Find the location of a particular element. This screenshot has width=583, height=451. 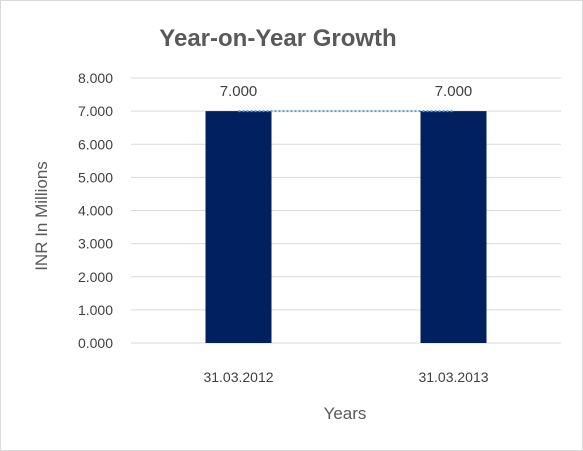

x-axis-title: Years is located at coordinates (345, 413).